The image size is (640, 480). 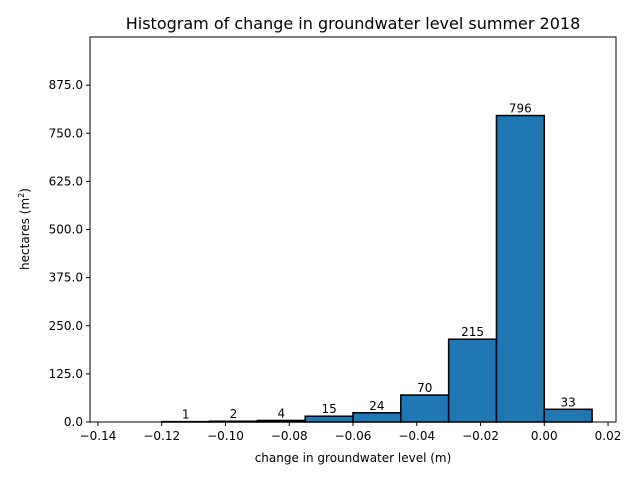 I want to click on y-tick-label: 0.0, so click(x=73, y=422).